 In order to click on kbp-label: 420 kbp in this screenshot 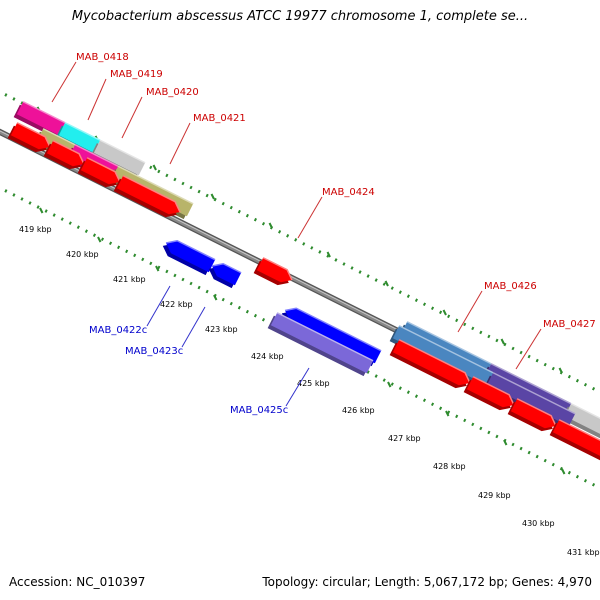, I will do `click(82, 254)`.